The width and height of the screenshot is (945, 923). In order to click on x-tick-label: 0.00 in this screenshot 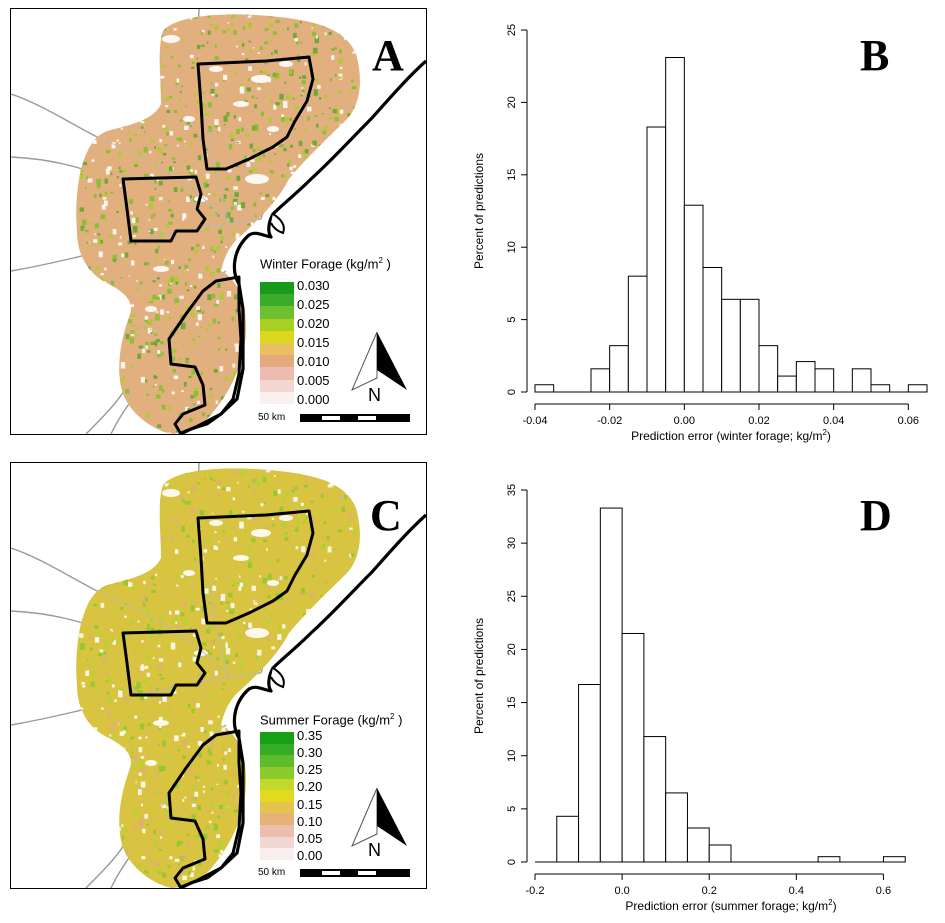, I will do `click(684, 421)`.